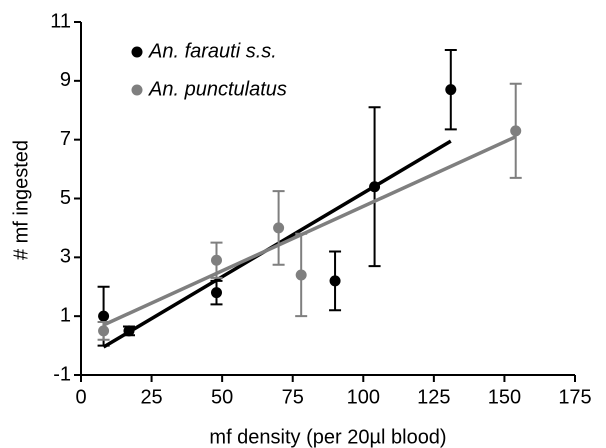 Image resolution: width=606 pixels, height=448 pixels. I want to click on y-tick-label: 7, so click(65, 139).